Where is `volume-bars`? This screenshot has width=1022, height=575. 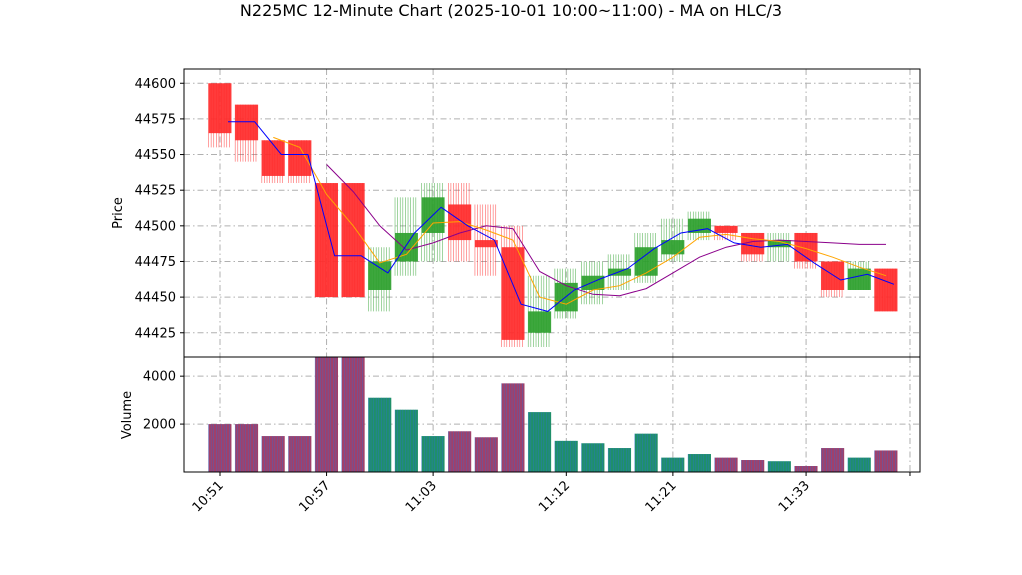
volume-bars is located at coordinates (553, 414).